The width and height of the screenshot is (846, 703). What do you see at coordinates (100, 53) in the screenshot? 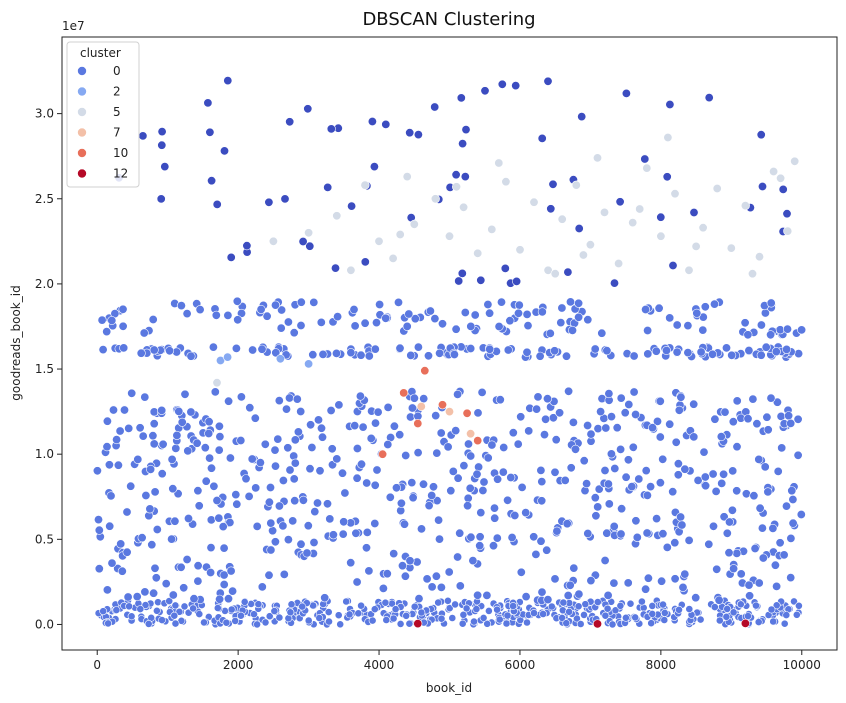
I see `legend-title: cluster` at bounding box center [100, 53].